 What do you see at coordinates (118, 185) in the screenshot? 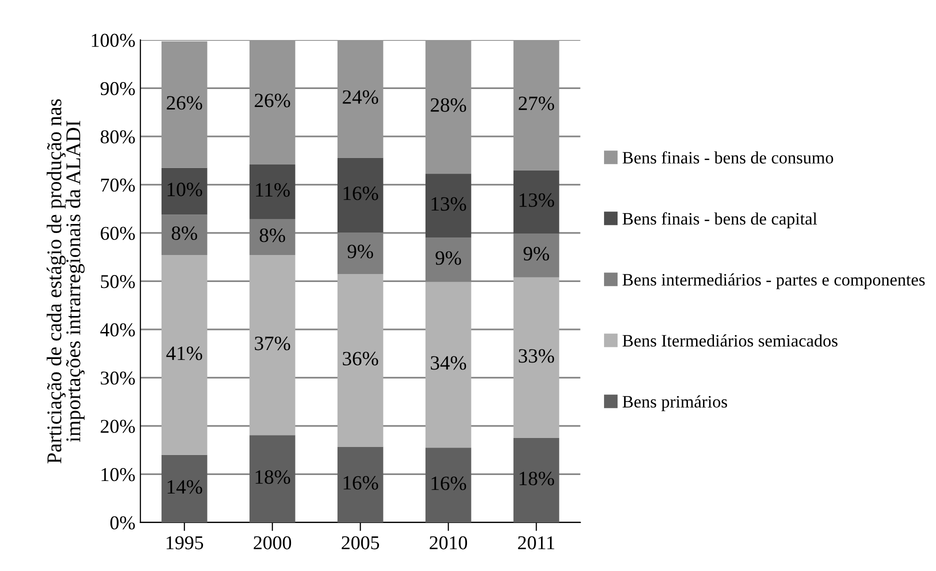
I see `y-tick-label: 70%` at bounding box center [118, 185].